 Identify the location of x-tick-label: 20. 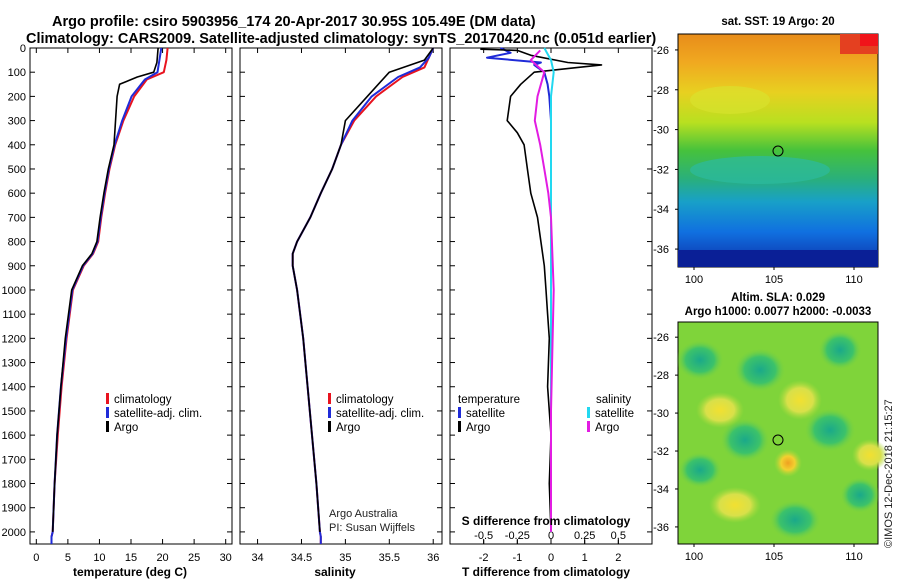
(162, 558).